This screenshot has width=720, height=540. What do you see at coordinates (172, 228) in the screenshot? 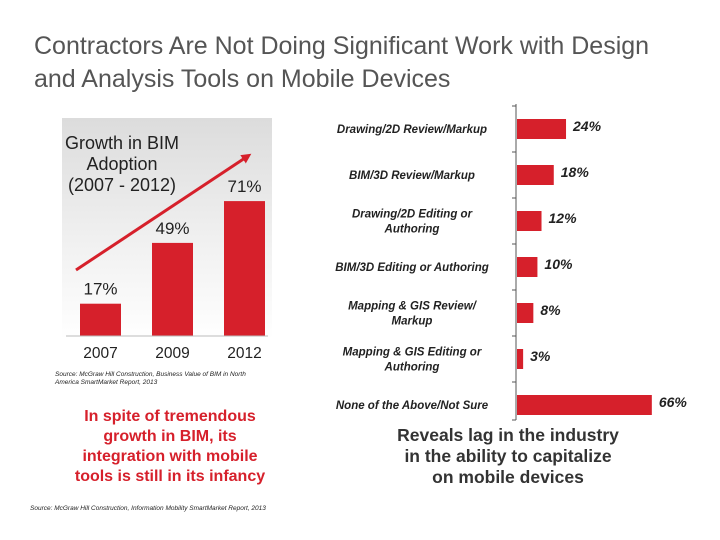
I see `bim-bar-value-label: 49%` at bounding box center [172, 228].